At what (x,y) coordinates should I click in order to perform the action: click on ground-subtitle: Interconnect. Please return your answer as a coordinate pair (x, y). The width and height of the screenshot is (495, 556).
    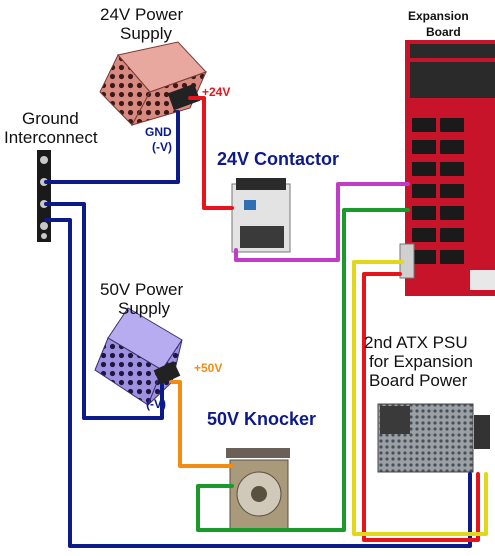
    Looking at the image, I should click on (51, 137).